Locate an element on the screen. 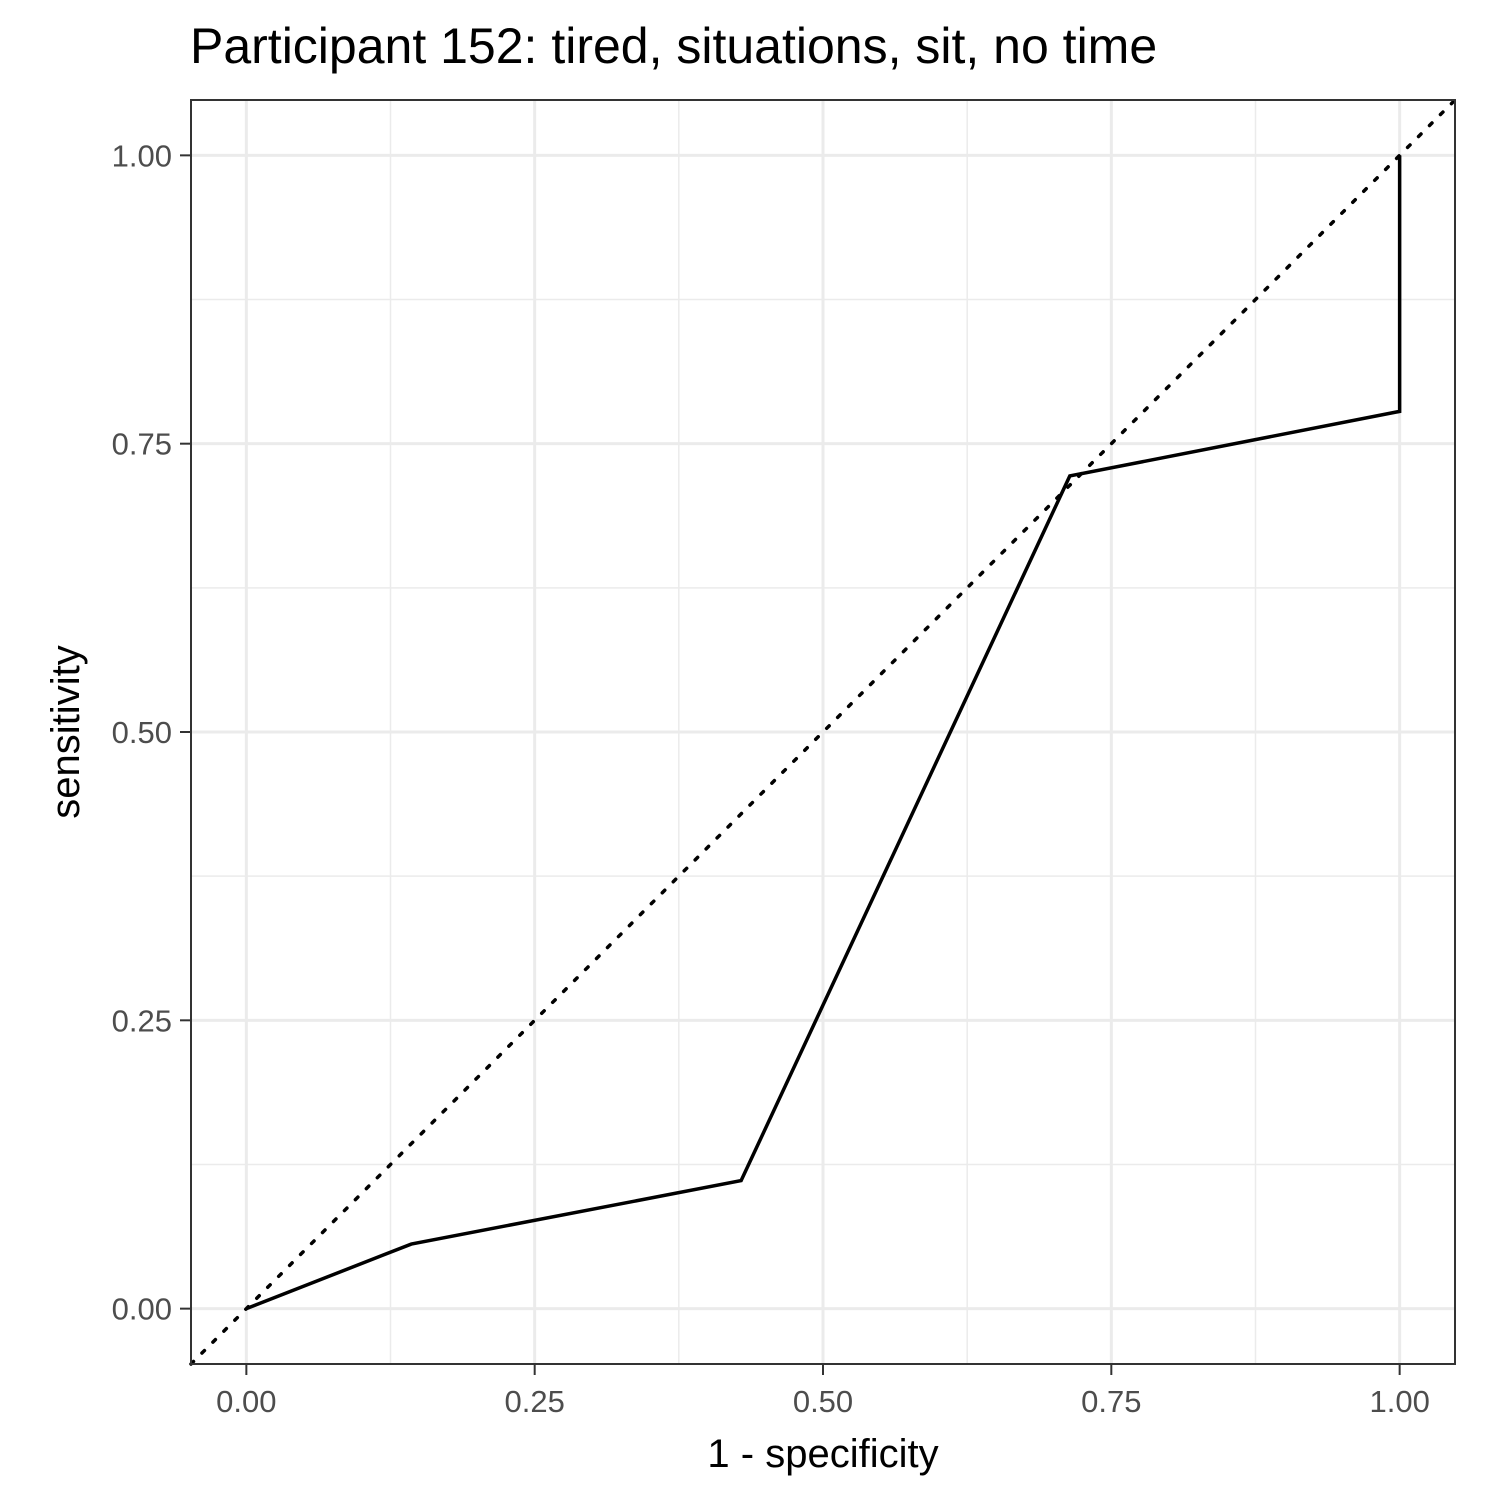  x-tick-label: 1.00 is located at coordinates (1399, 1401).